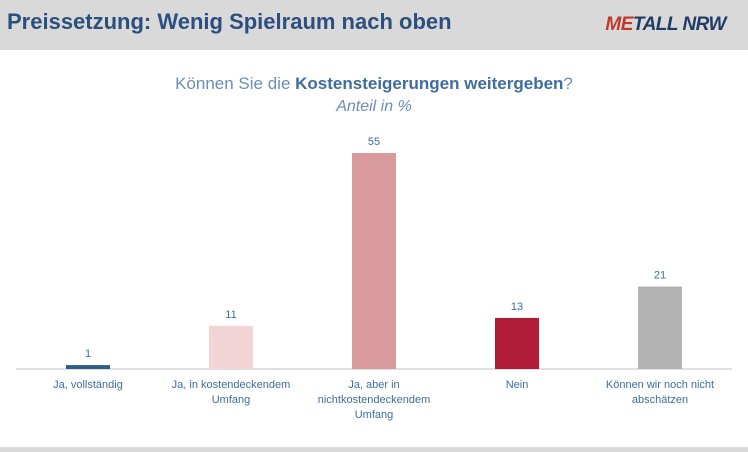 The width and height of the screenshot is (748, 452). What do you see at coordinates (374, 51) in the screenshot?
I see `header-divider` at bounding box center [374, 51].